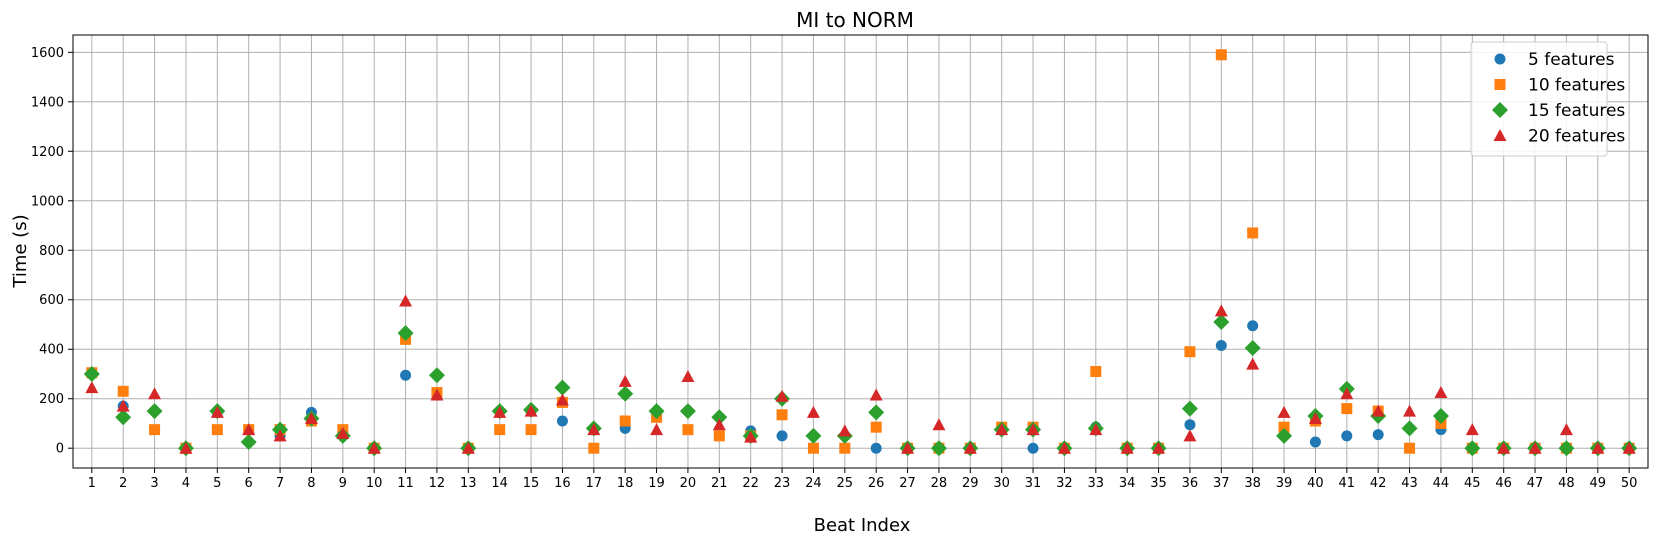  Describe the element at coordinates (1347, 483) in the screenshot. I see `x-tick-label: 41` at that location.